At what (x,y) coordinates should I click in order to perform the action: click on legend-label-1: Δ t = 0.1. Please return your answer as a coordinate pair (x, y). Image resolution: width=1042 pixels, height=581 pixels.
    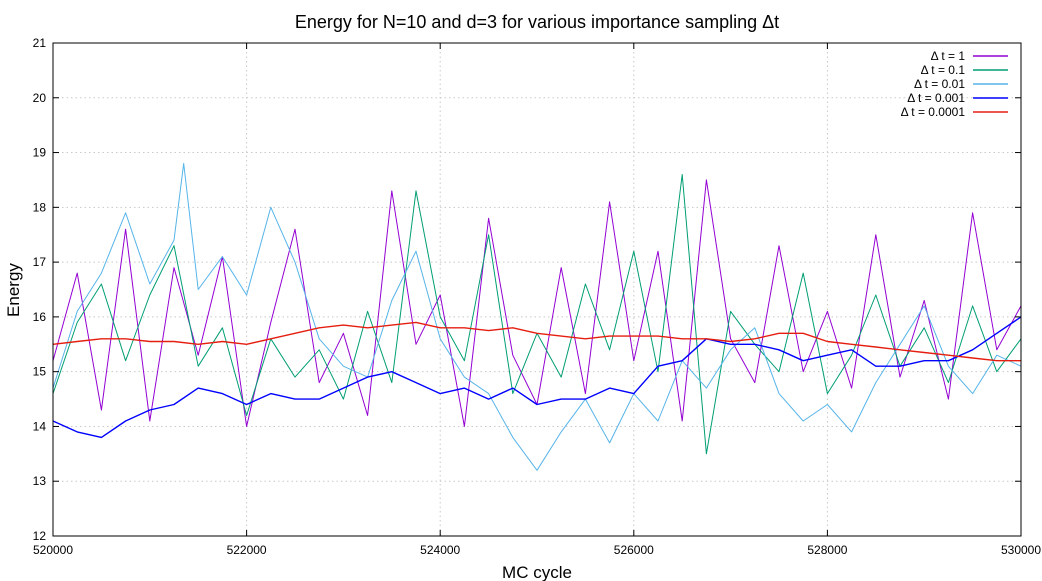
    Looking at the image, I should click on (943, 70).